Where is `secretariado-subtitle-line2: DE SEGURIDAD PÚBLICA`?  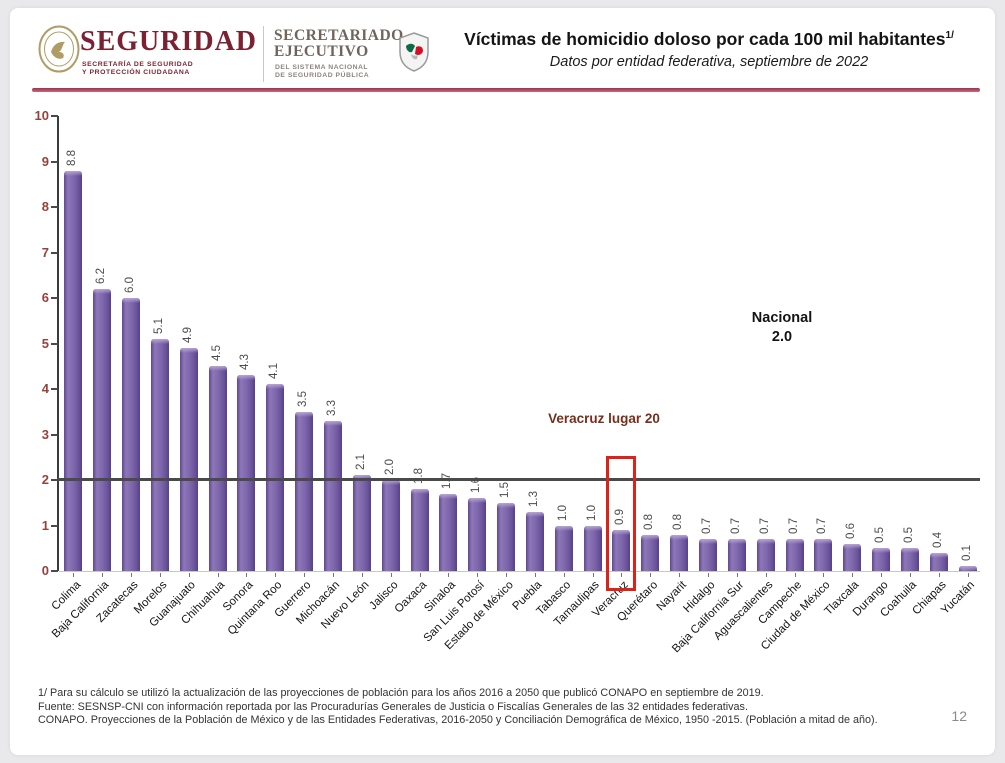
secretariado-subtitle-line2: DE SEGURIDAD PÚBLICA is located at coordinates (322, 75).